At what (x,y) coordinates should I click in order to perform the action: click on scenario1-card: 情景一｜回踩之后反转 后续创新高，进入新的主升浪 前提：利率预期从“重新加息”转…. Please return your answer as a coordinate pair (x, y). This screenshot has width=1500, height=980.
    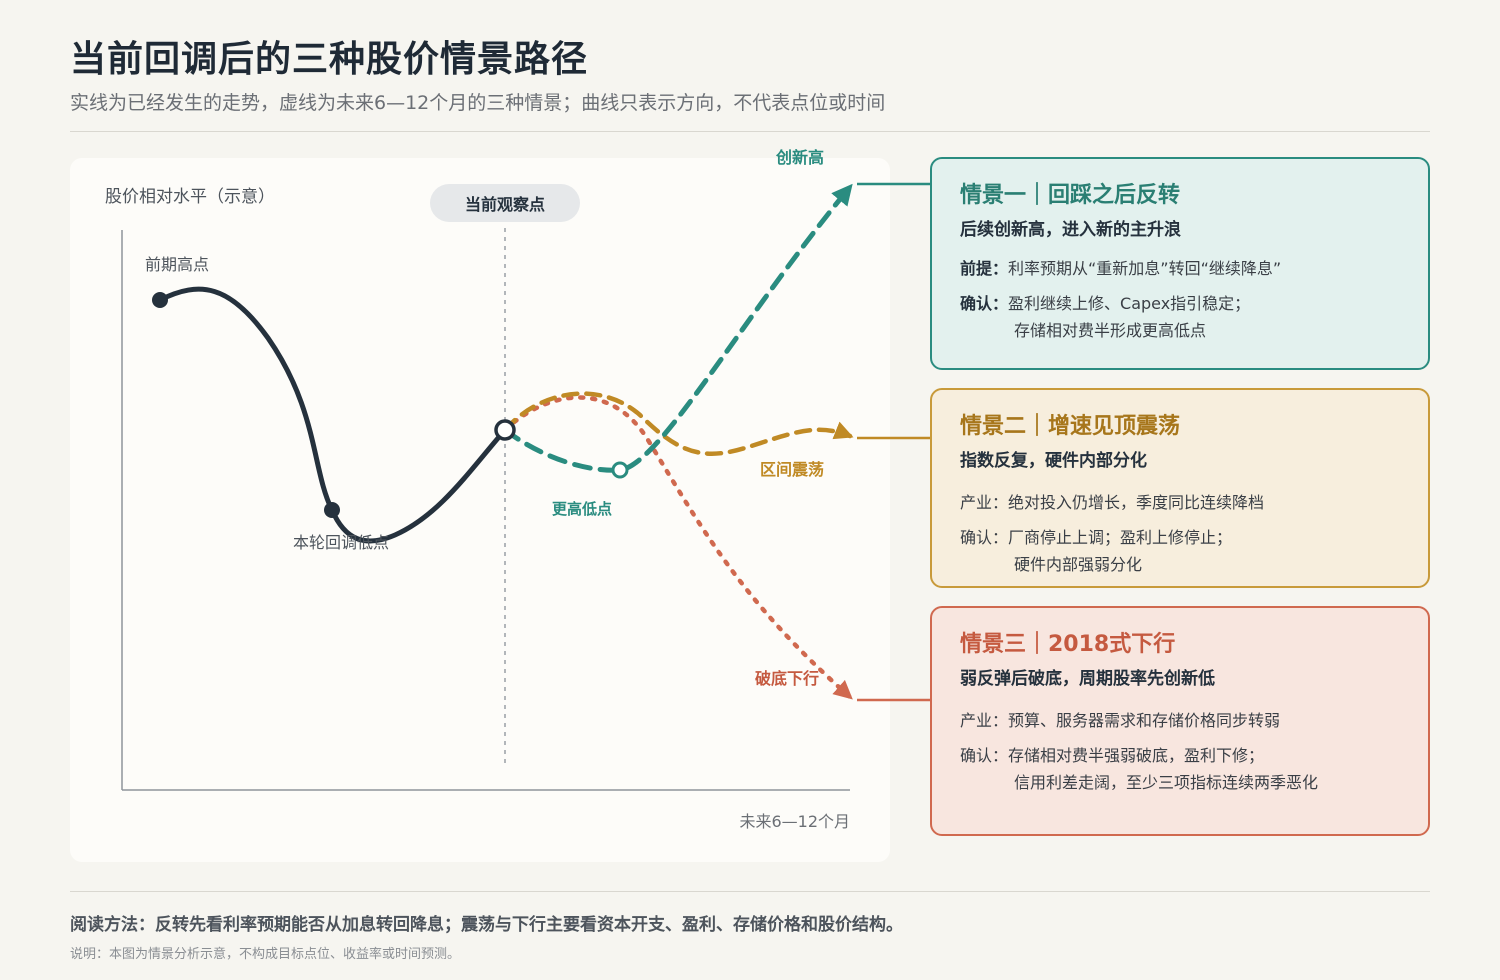
    Looking at the image, I should click on (1180, 263).